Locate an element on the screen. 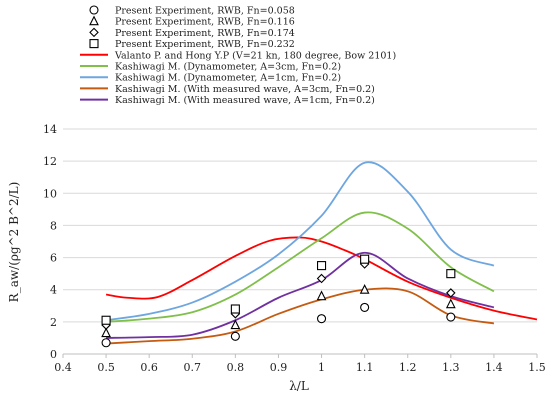 Image resolution: width=545 pixels, height=396 pixels. x-tick-label-8: 1.2 is located at coordinates (408, 367).